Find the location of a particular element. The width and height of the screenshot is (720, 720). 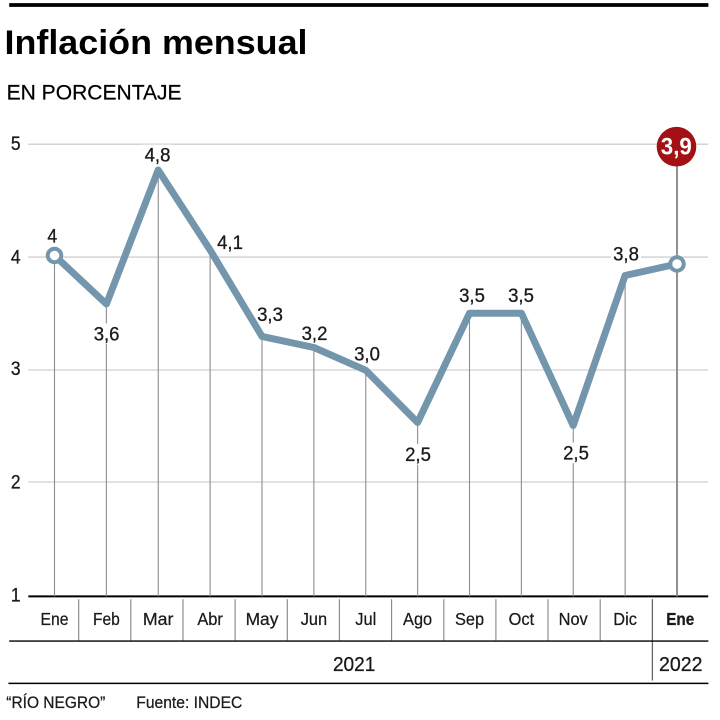

svg-text: 4,1 is located at coordinates (230, 243).